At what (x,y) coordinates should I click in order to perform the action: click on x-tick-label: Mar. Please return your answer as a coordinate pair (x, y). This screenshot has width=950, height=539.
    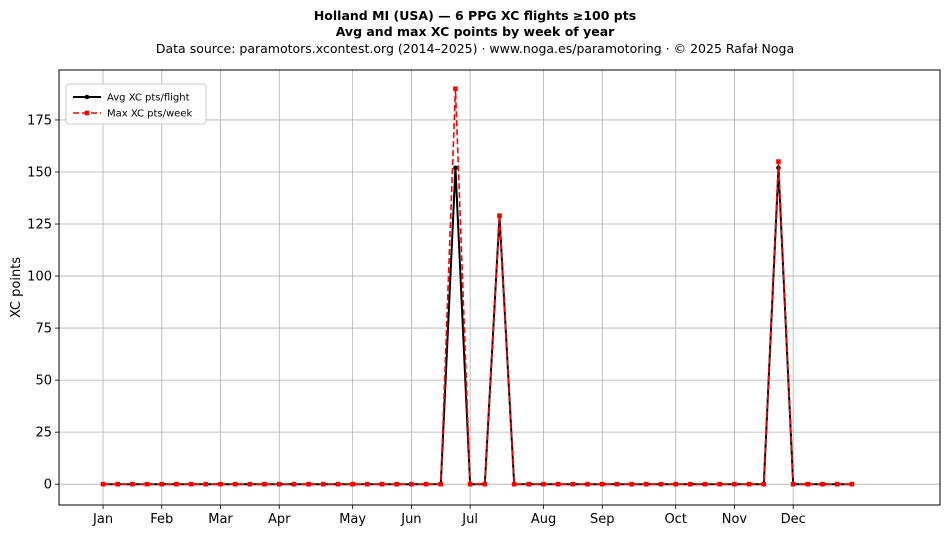
    Looking at the image, I should click on (220, 519).